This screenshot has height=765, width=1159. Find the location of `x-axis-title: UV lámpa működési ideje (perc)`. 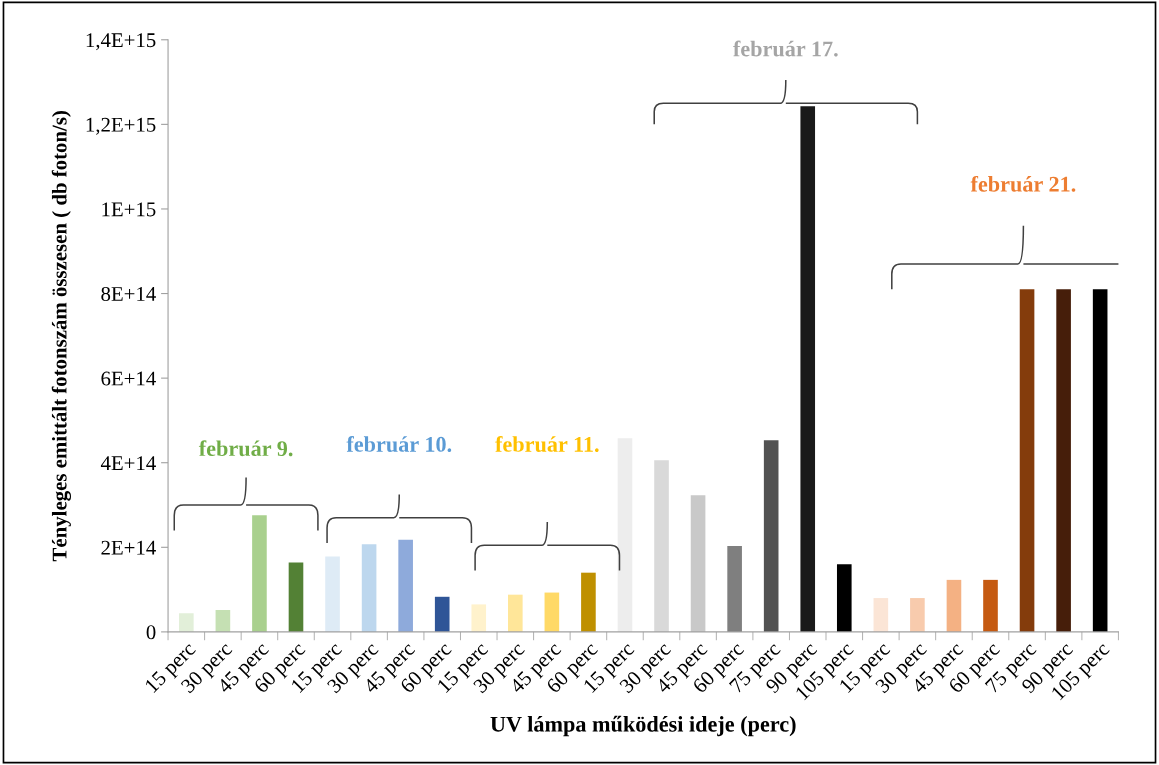

x-axis-title: UV lámpa működési ideje (perc) is located at coordinates (643, 726).